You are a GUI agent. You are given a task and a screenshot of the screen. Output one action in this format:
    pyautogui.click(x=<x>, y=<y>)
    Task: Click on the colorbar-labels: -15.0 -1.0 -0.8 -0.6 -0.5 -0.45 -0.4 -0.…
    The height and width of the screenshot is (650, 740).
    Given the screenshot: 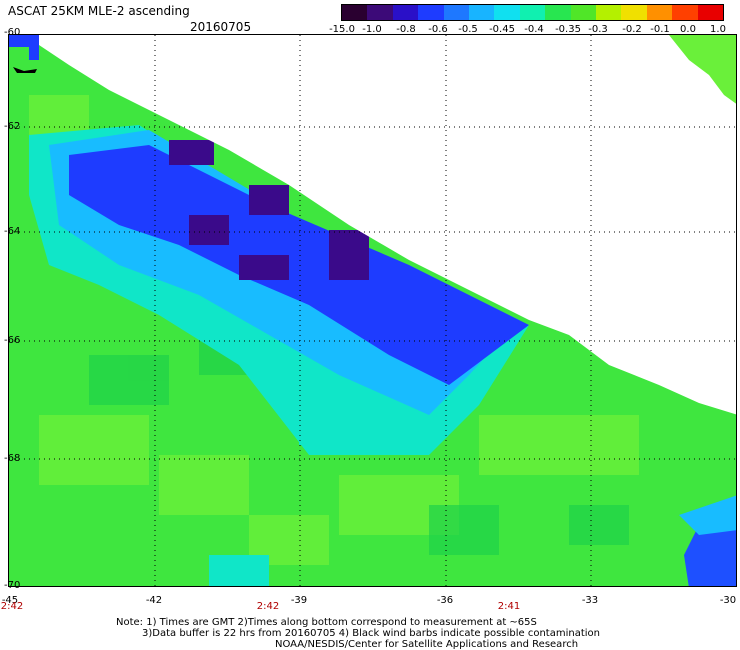 What is the action you would take?
    pyautogui.click(x=531, y=30)
    